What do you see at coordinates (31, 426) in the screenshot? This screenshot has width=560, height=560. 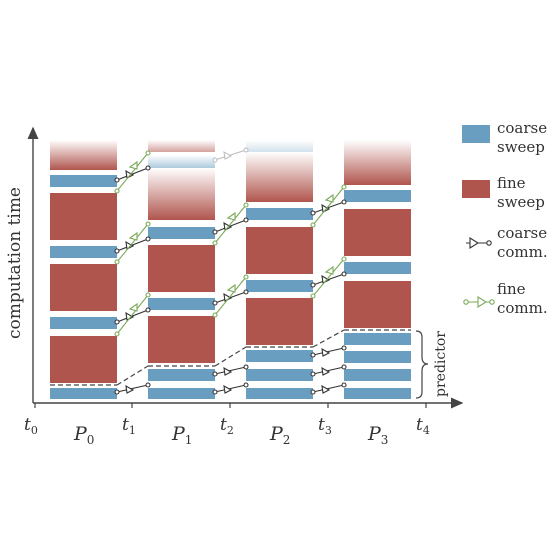 I see `time-label: t0` at bounding box center [31, 426].